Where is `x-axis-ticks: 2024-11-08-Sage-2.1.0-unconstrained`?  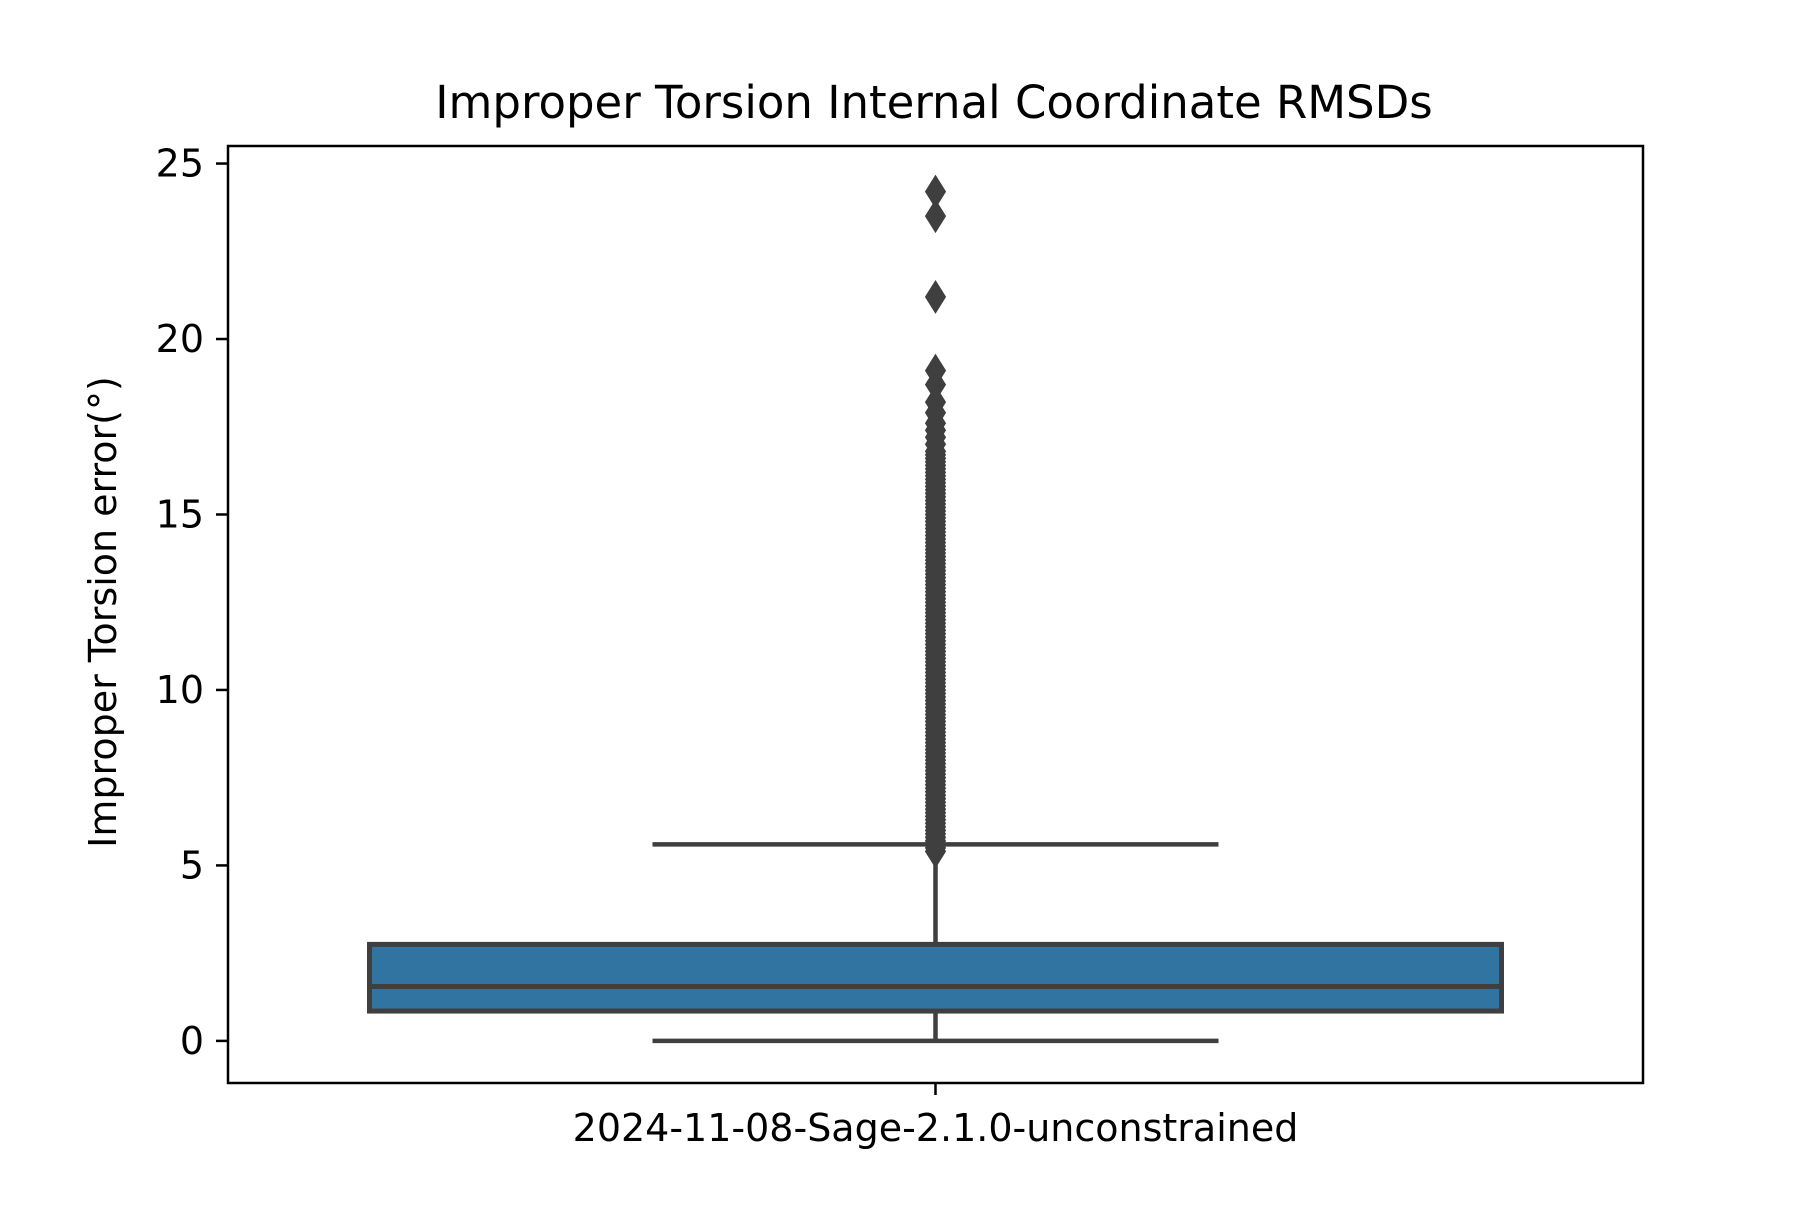
x-axis-ticks: 2024-11-08-Sage-2.1.0-unconstrained is located at coordinates (936, 1116).